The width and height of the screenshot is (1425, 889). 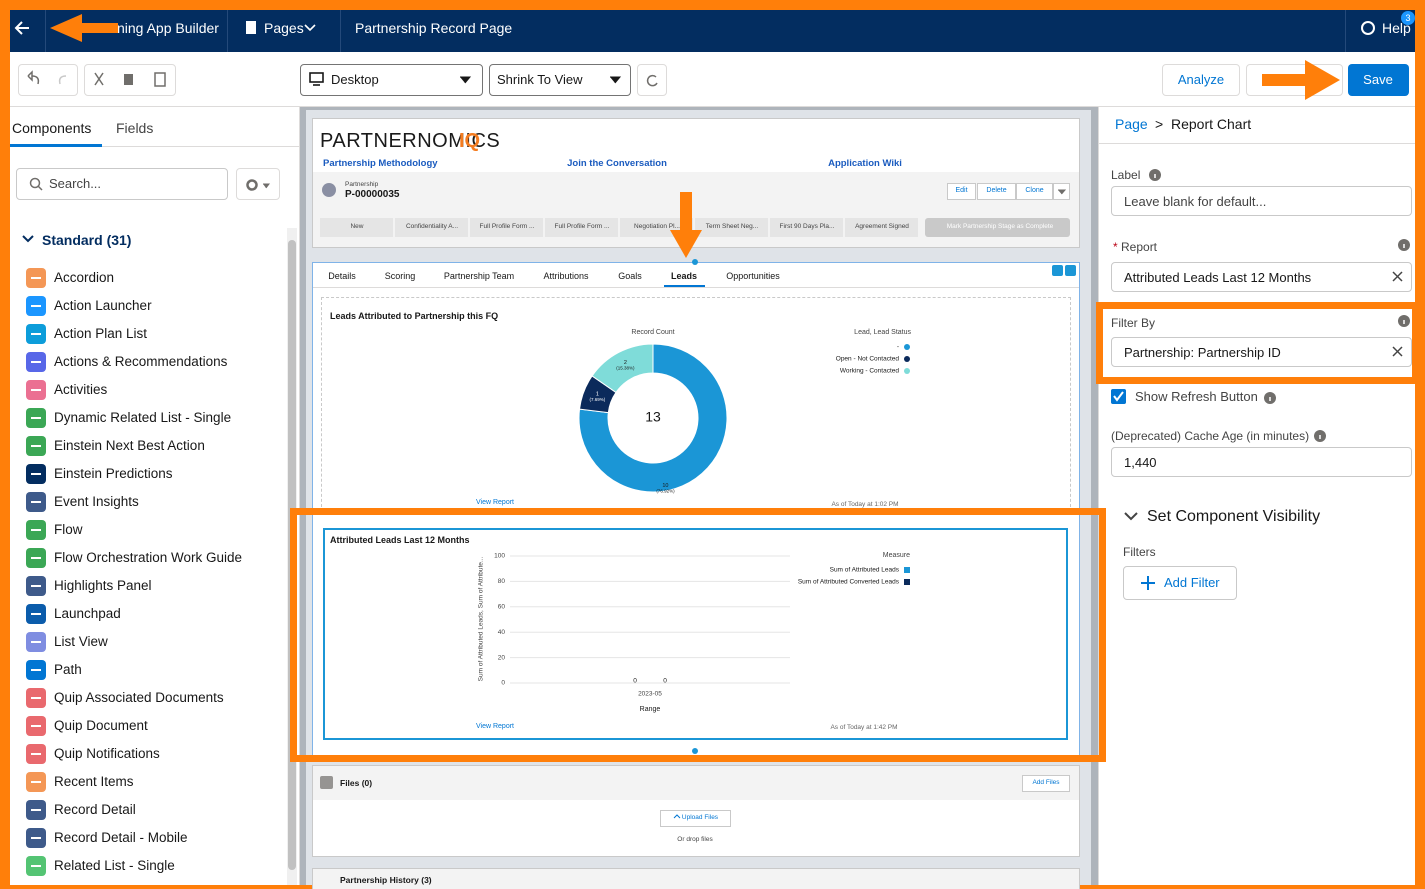 I want to click on cache-input, so click(x=1261, y=462).